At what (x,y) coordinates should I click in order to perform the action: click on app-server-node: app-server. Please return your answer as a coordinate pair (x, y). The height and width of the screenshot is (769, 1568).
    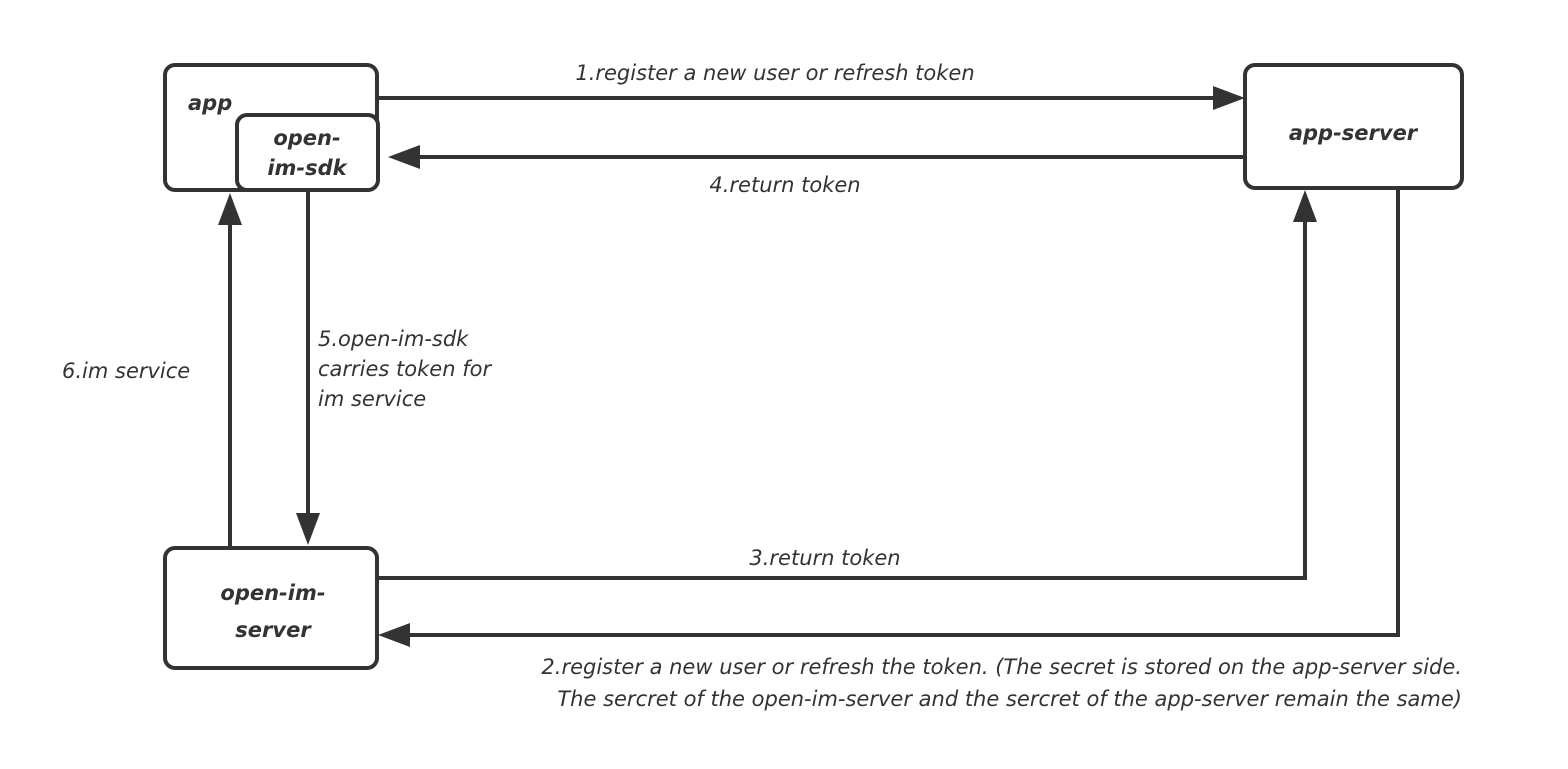
    Looking at the image, I should click on (1353, 126).